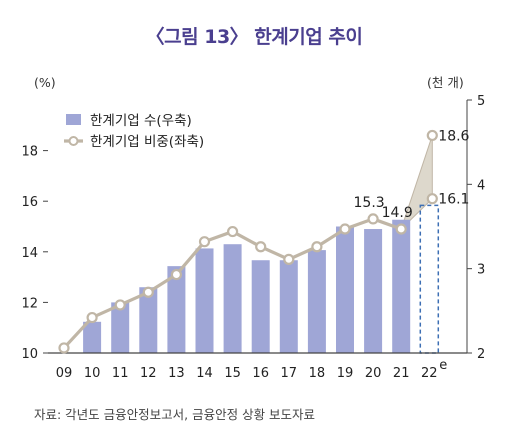 This screenshot has height=439, width=508. What do you see at coordinates (29, 253) in the screenshot?
I see `left-tick-label: 14` at bounding box center [29, 253].